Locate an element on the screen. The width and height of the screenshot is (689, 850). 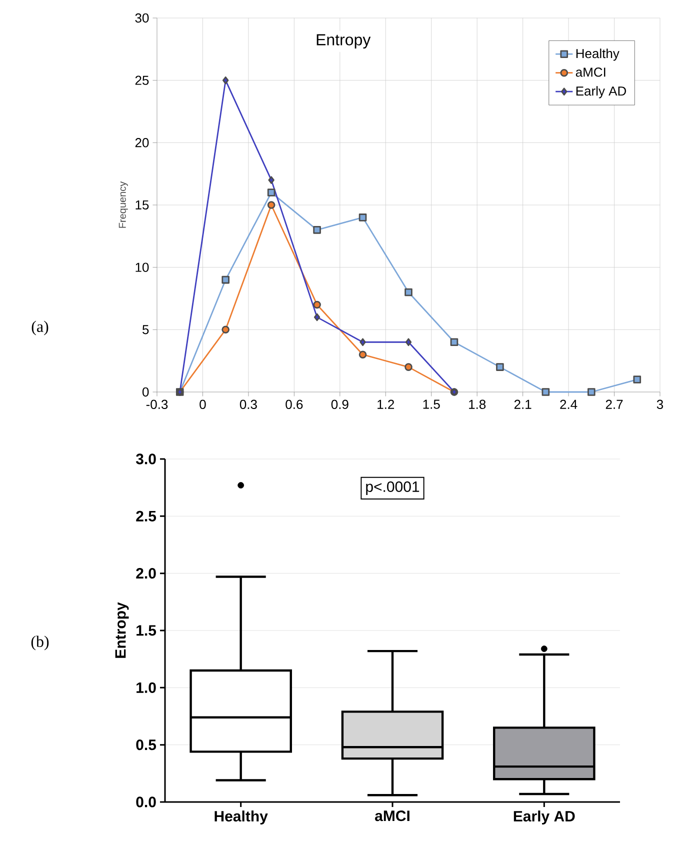
legend-label: Early AD is located at coordinates (601, 92).